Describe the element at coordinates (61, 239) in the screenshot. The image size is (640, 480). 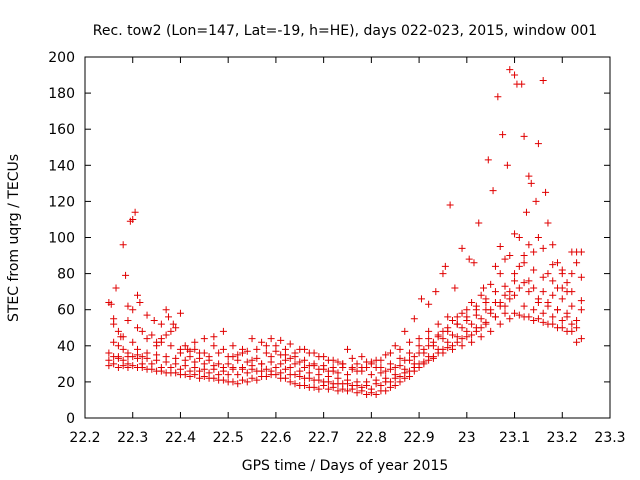
I see `y-tick-label: 100` at that location.